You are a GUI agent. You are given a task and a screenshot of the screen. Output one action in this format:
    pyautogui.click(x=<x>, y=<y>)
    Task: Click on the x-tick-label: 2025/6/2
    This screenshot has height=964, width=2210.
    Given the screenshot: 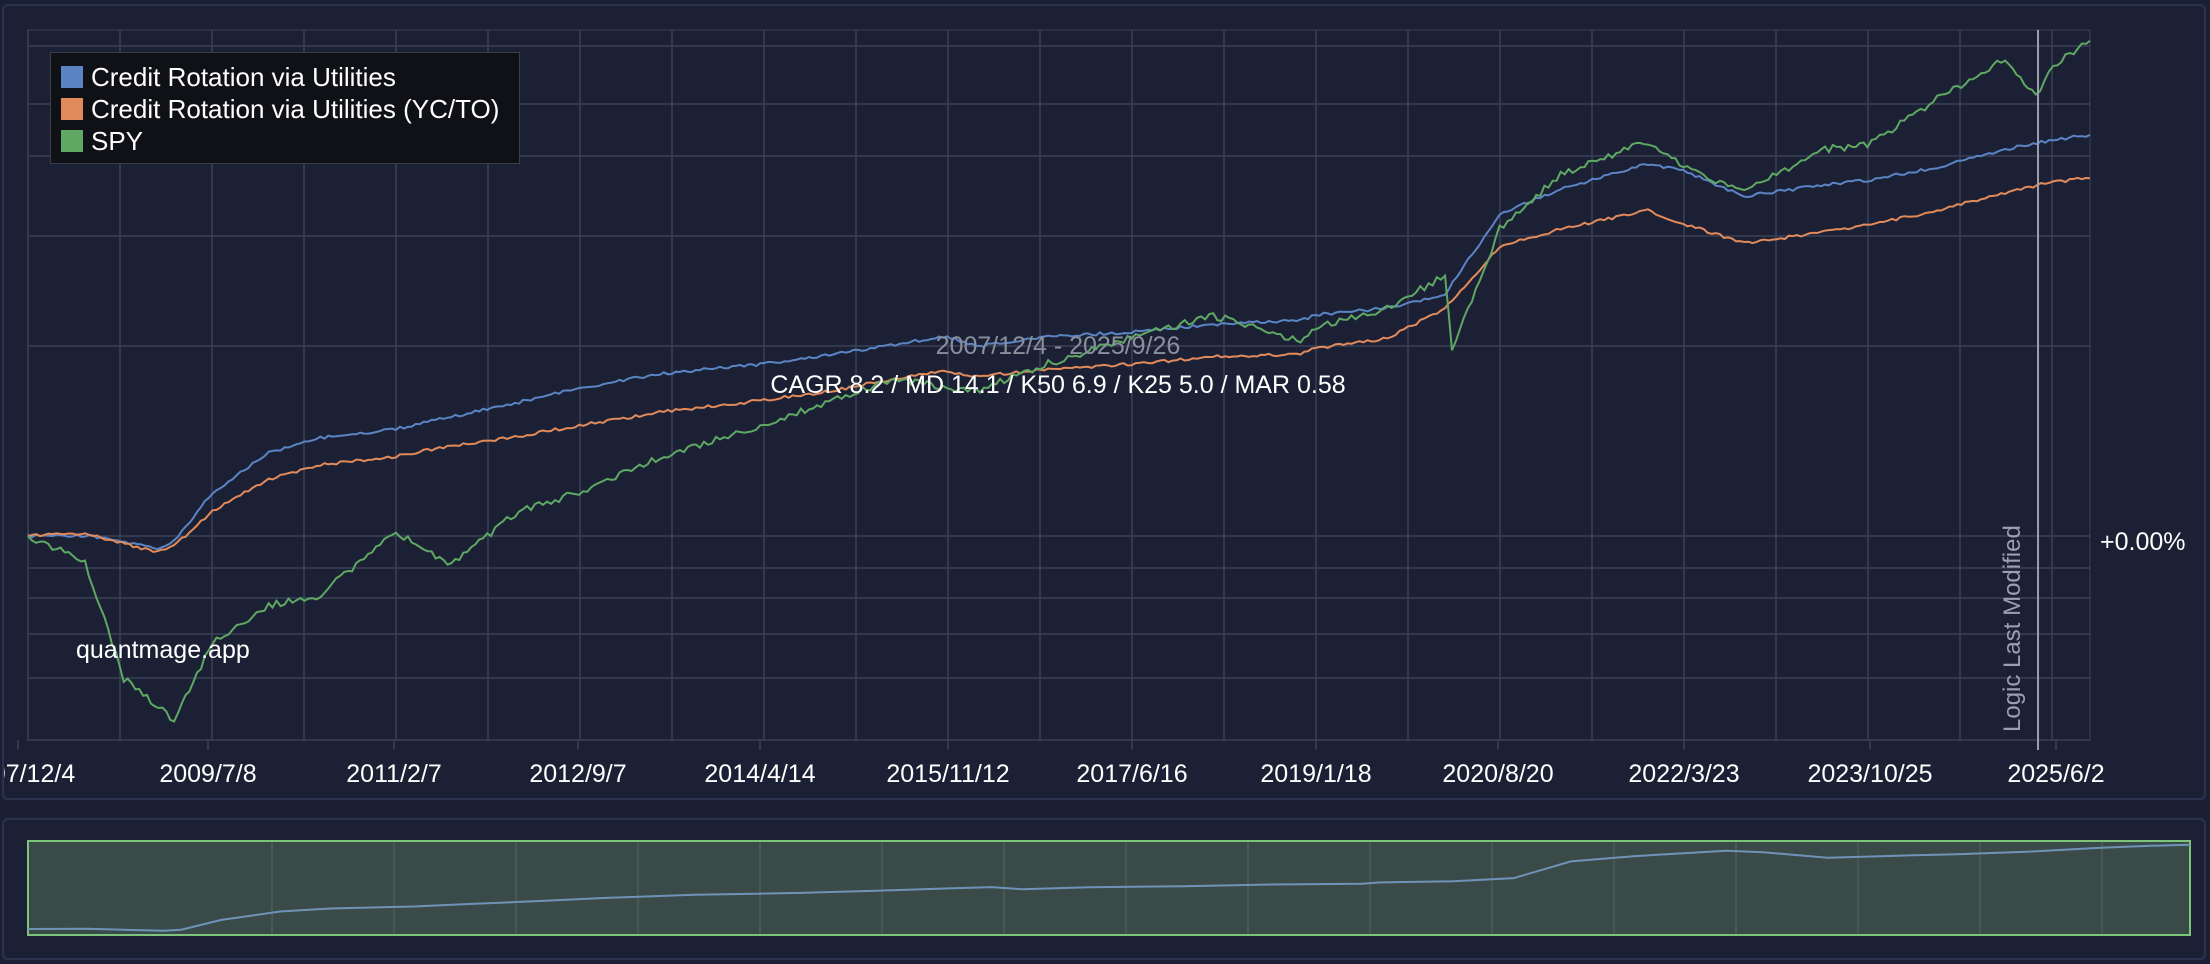 What is the action you would take?
    pyautogui.click(x=2055, y=774)
    